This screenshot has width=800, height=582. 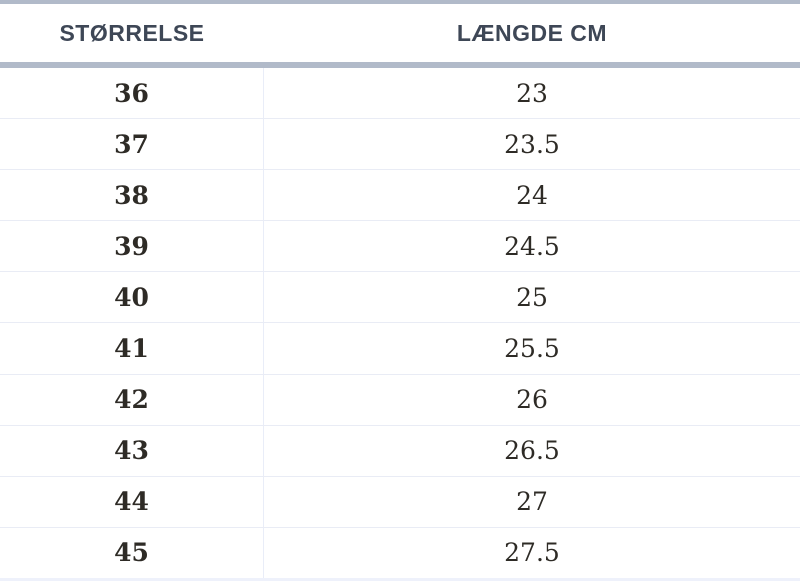 I want to click on table-header: STØRRELSE LÆNGDE CM, so click(x=400, y=33).